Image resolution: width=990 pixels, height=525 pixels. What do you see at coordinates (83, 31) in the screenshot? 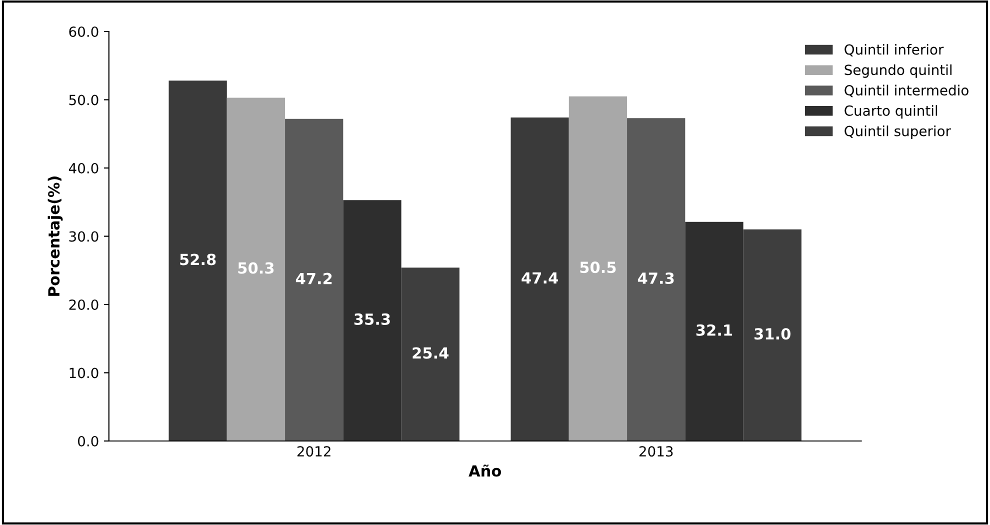
I see `y-tick-label: 60.0` at bounding box center [83, 31].